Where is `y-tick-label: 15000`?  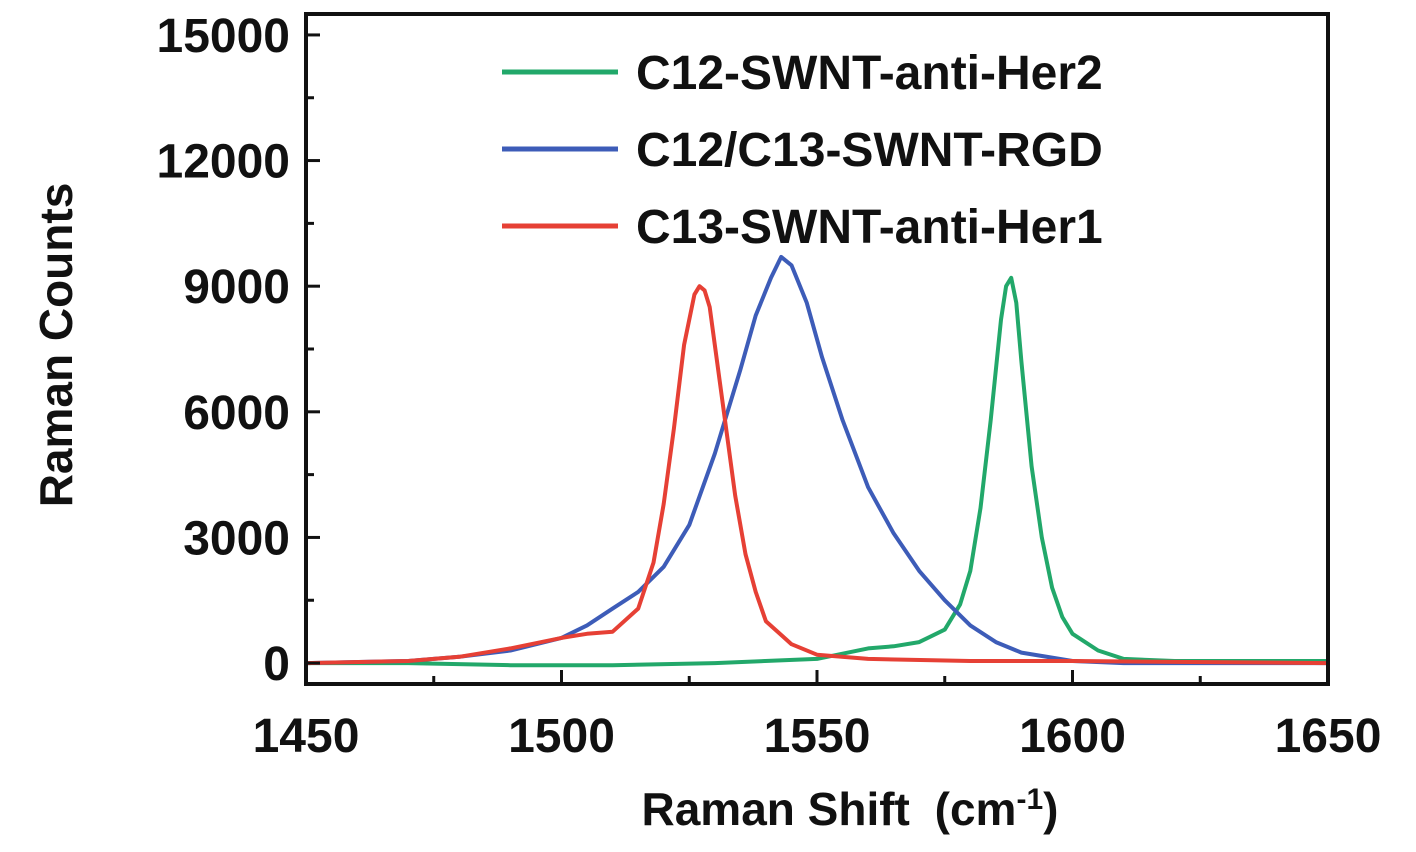
y-tick-label: 15000 is located at coordinates (223, 36).